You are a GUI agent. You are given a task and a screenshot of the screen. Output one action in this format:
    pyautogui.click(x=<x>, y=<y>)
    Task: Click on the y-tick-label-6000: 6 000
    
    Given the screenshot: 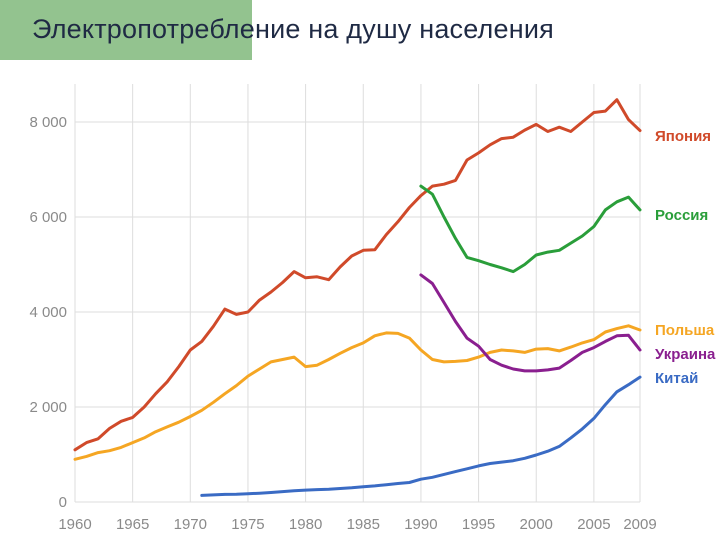 What is the action you would take?
    pyautogui.click(x=48, y=217)
    